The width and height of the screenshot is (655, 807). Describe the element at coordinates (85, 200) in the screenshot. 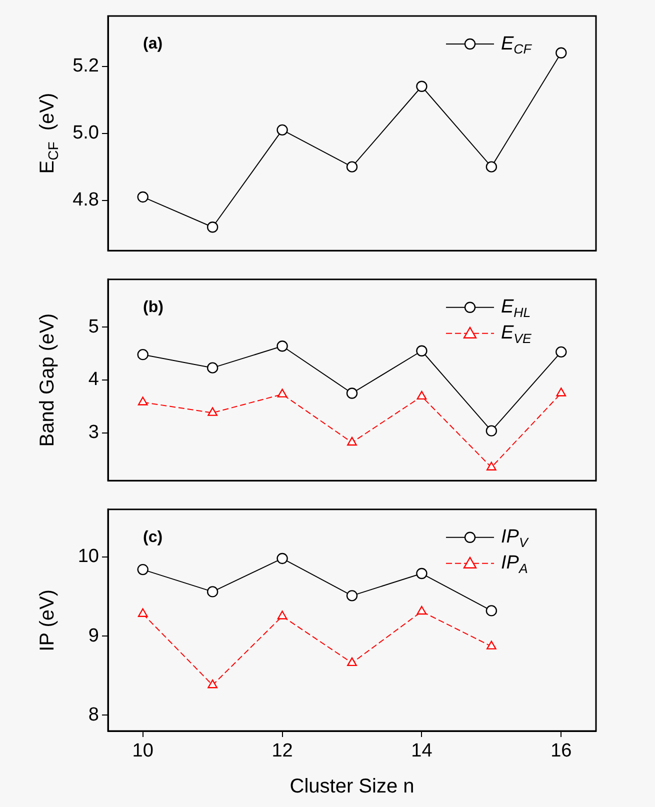

I see `y-tick-label: 4.8` at that location.